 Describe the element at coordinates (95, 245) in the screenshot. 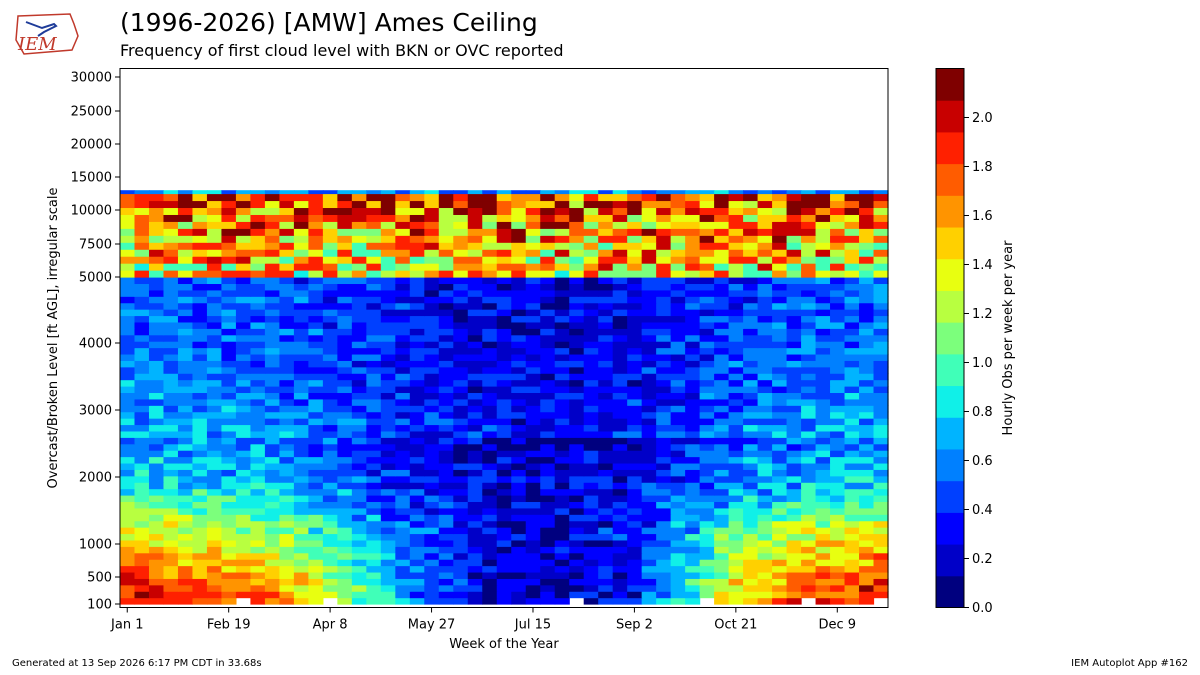

I see `y-tick-label: 7500` at that location.